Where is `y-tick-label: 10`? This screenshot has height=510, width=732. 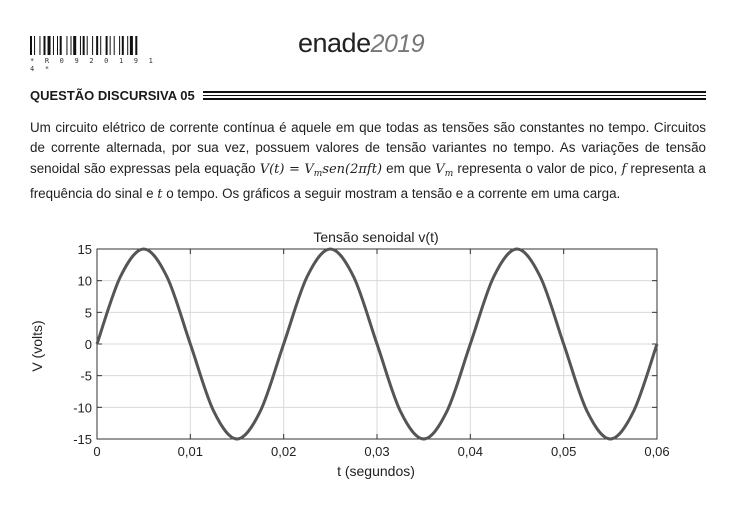
y-tick-label: 10 is located at coordinates (85, 281).